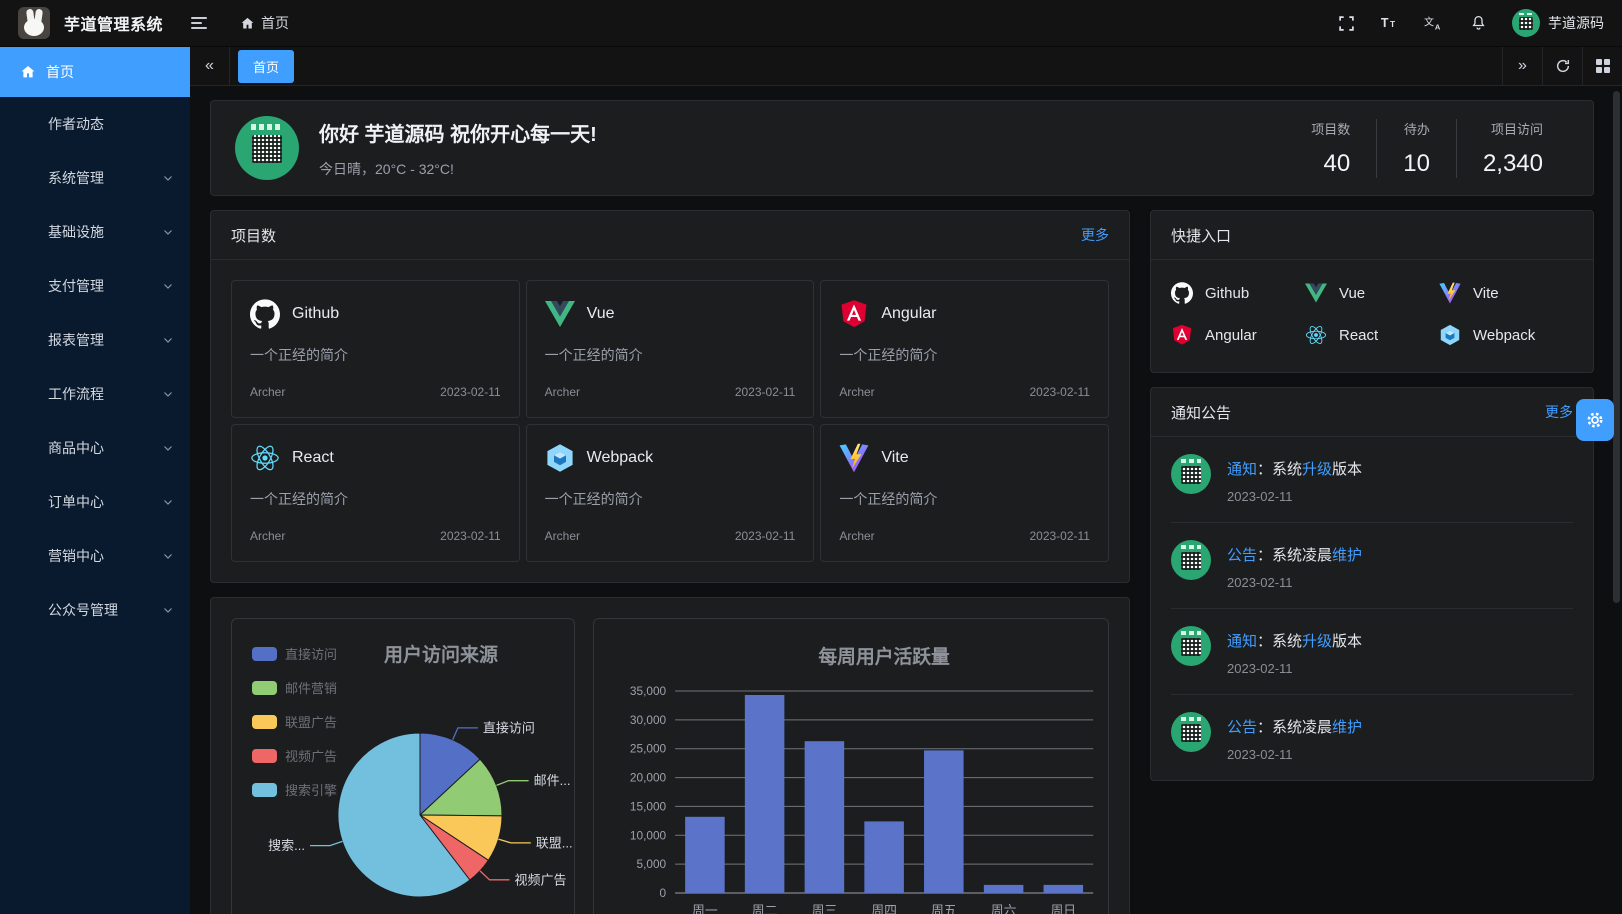  Describe the element at coordinates (1512, 148) in the screenshot. I see `stat-2: 项目访问 2,340` at that location.